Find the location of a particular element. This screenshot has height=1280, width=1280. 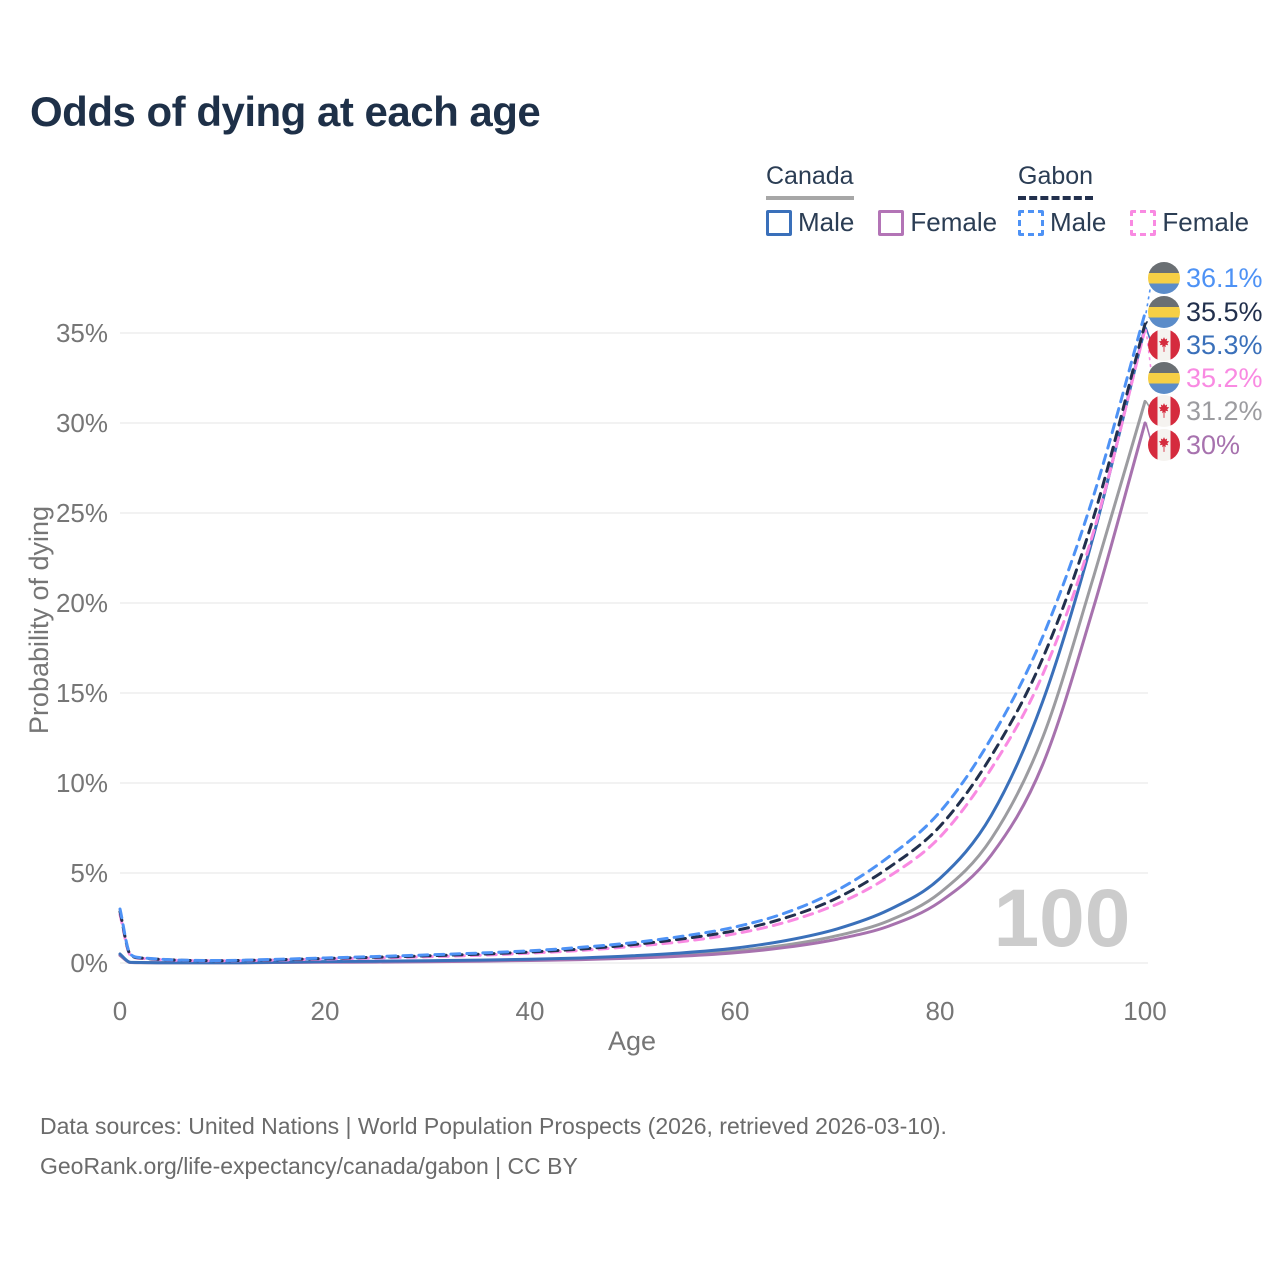

y-tick-label: 30% is located at coordinates (82, 423).